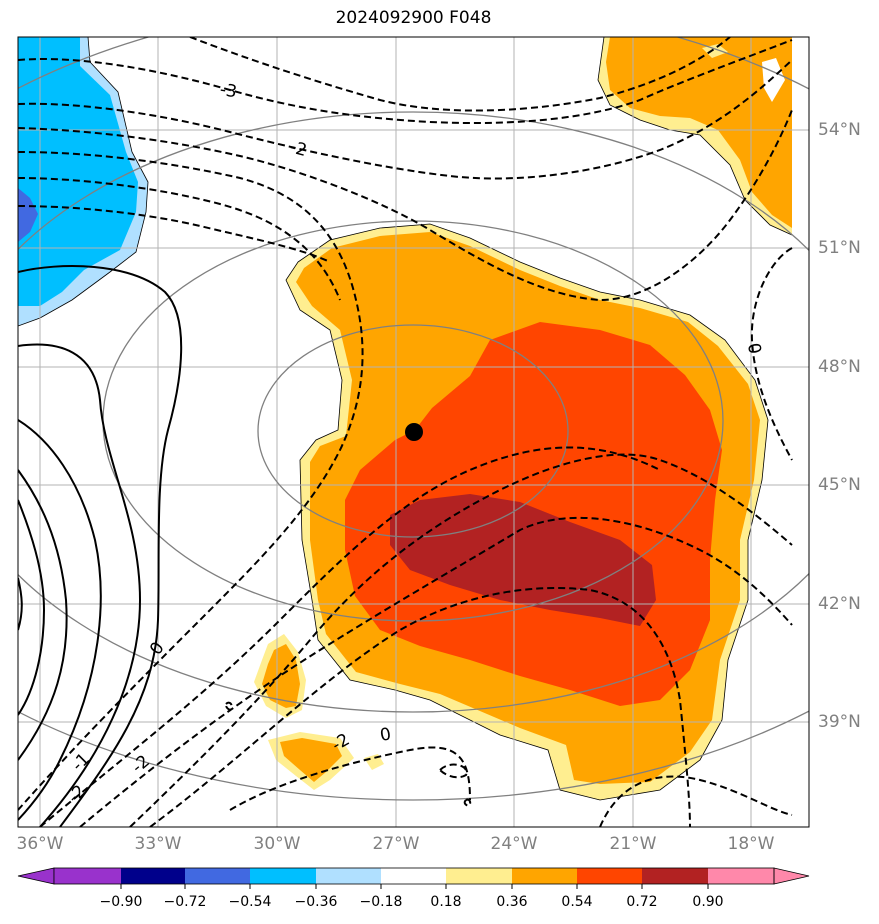 The width and height of the screenshot is (879, 924). Describe the element at coordinates (413, 18) in the screenshot. I see `map-title: 2024092900 F048` at that location.